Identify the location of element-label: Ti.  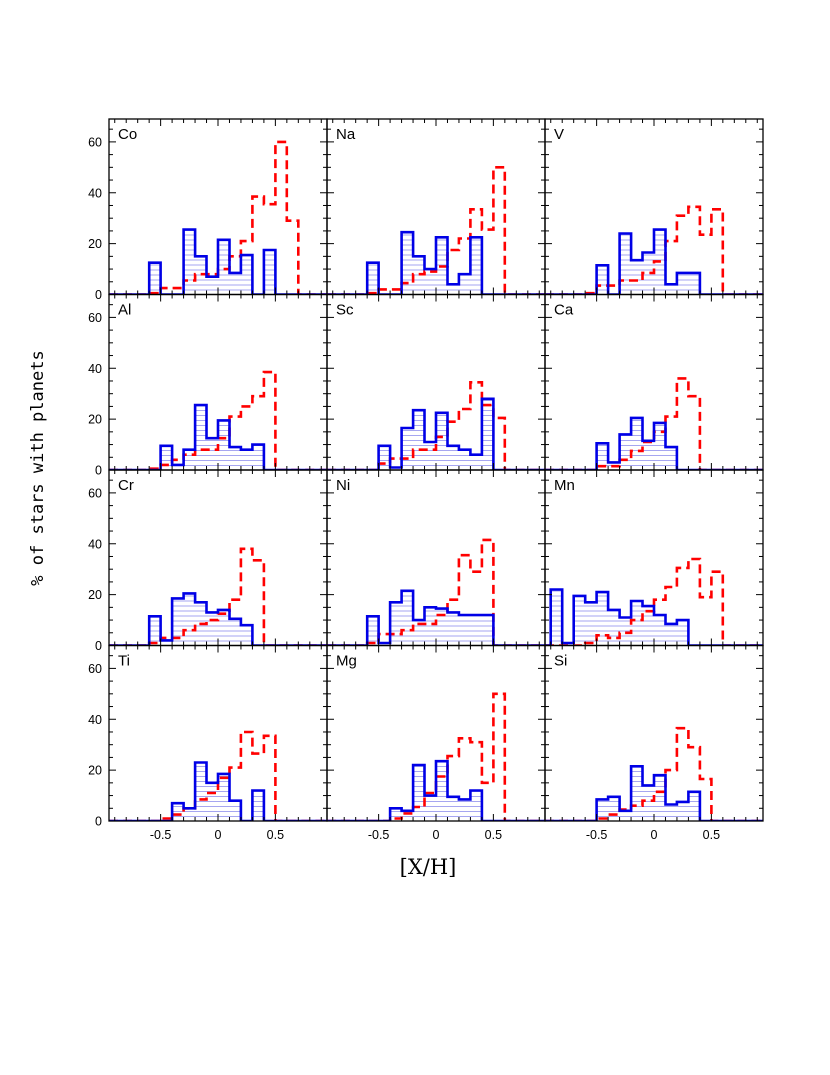
(124, 661).